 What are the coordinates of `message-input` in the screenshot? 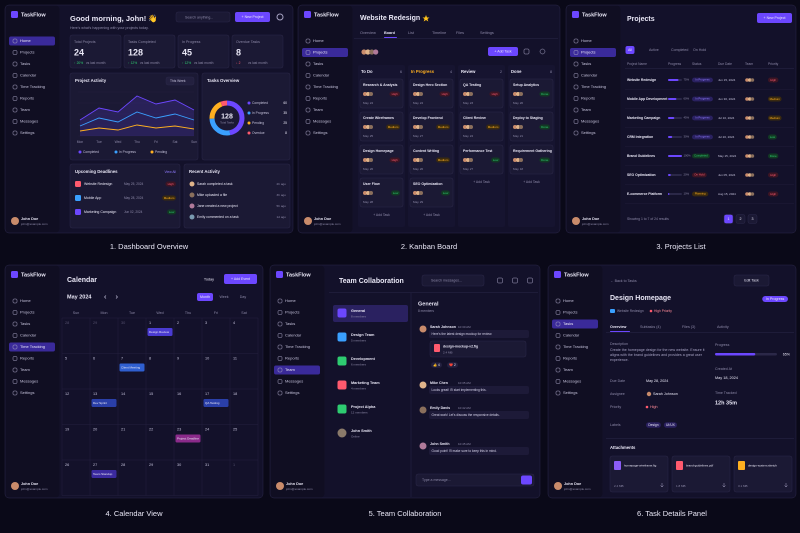 It's located at (475, 480).